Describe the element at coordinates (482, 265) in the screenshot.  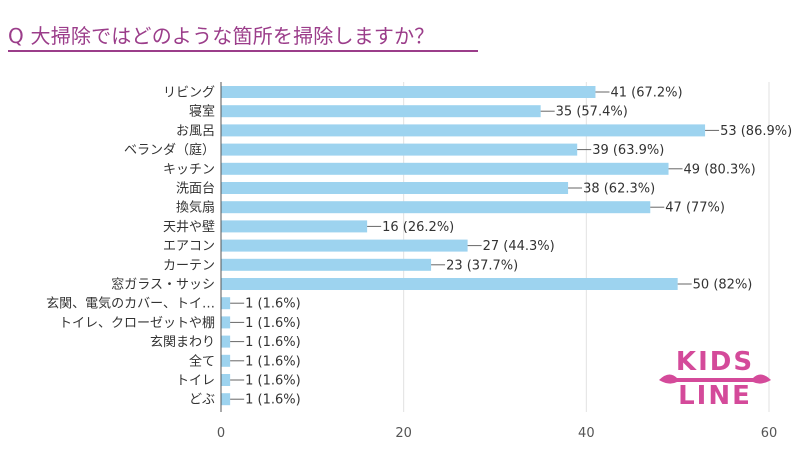
I see `data-label: 23 (37.7%)` at that location.